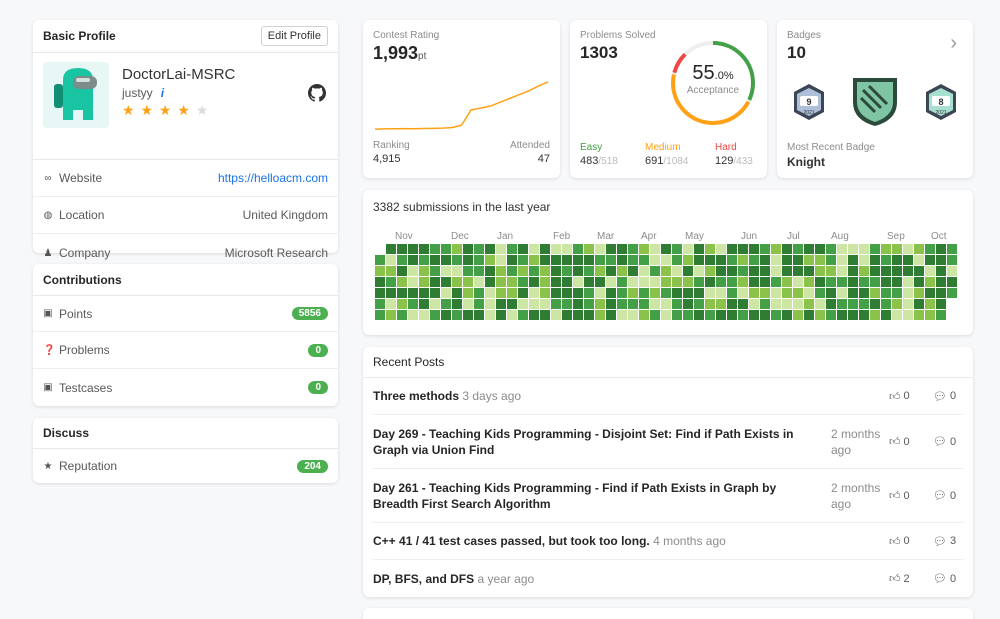 The height and width of the screenshot is (619, 1000). Describe the element at coordinates (953, 43) in the screenshot. I see `chevron-right-icon: ›` at that location.